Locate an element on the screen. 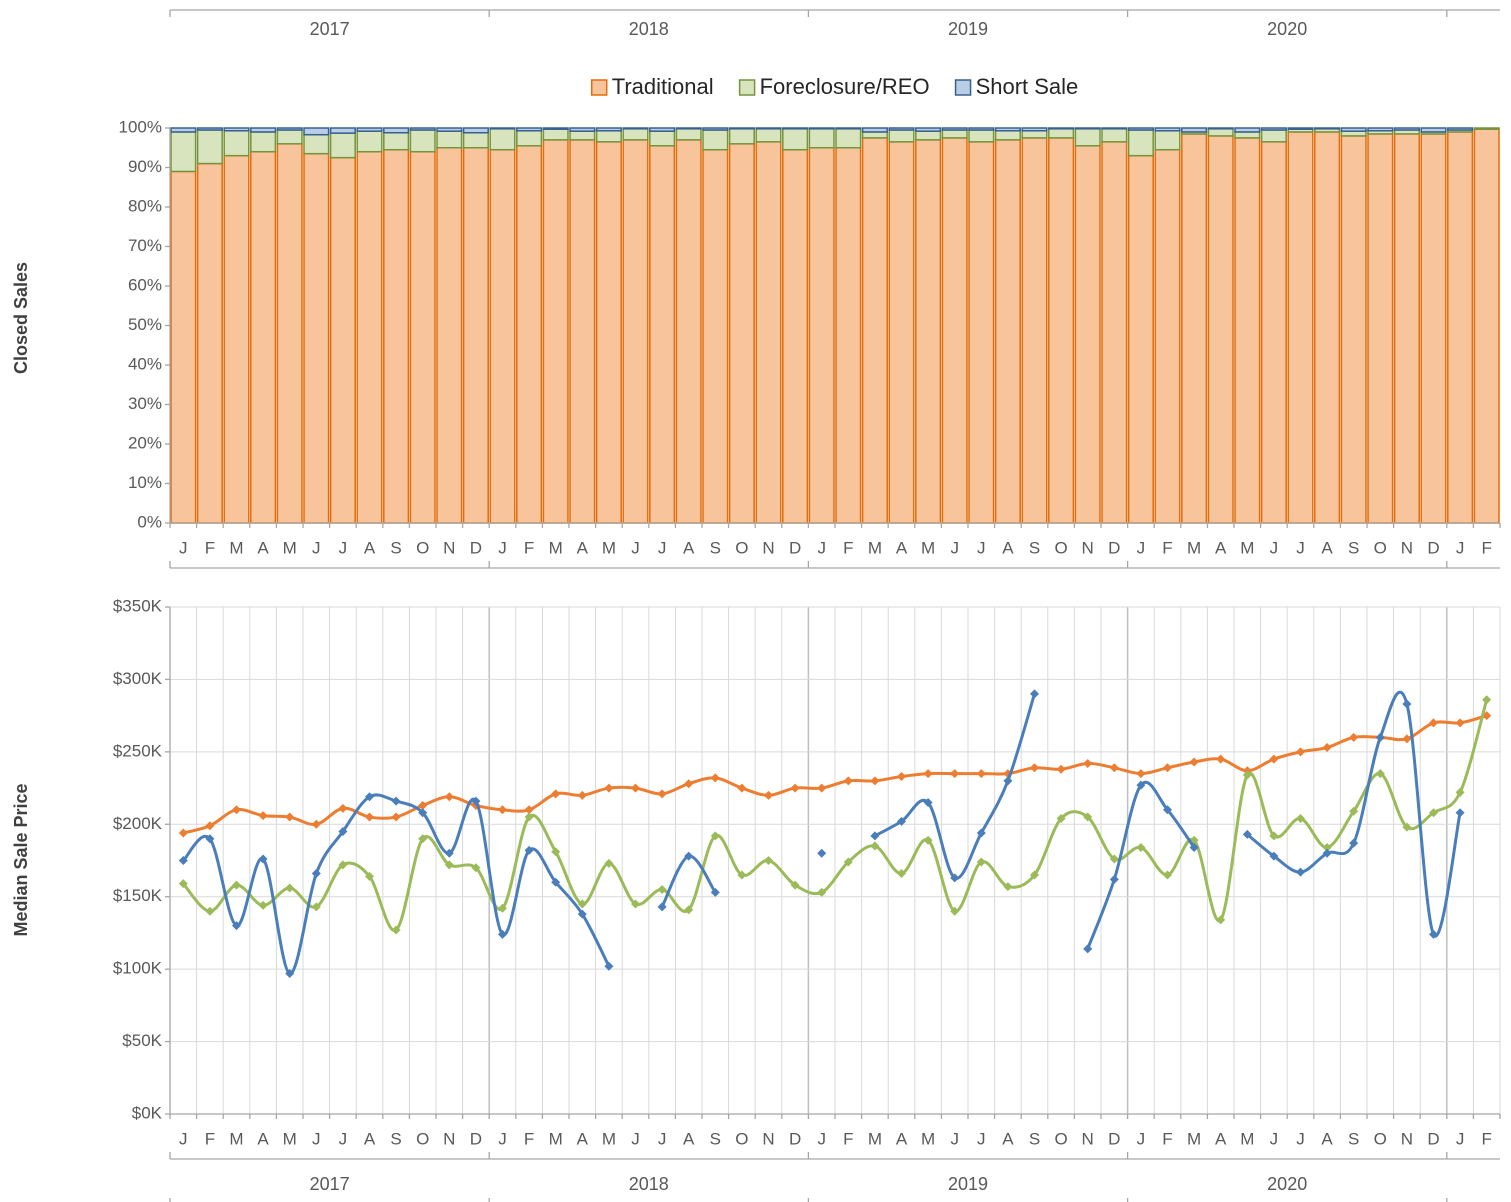 The image size is (1511, 1202). x-tick-label: D is located at coordinates (1433, 1138).